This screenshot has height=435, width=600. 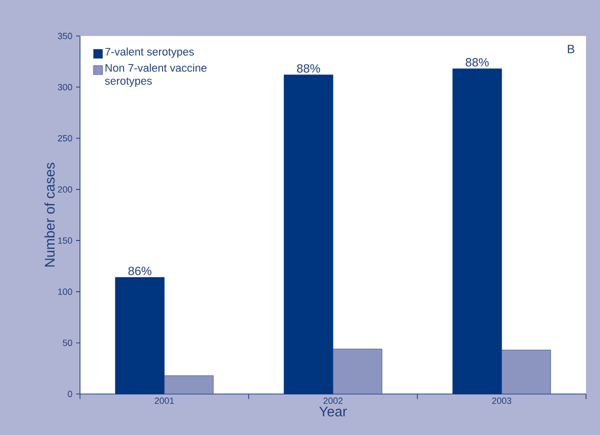 What do you see at coordinates (140, 271) in the screenshot?
I see `annotation: 86%` at bounding box center [140, 271].